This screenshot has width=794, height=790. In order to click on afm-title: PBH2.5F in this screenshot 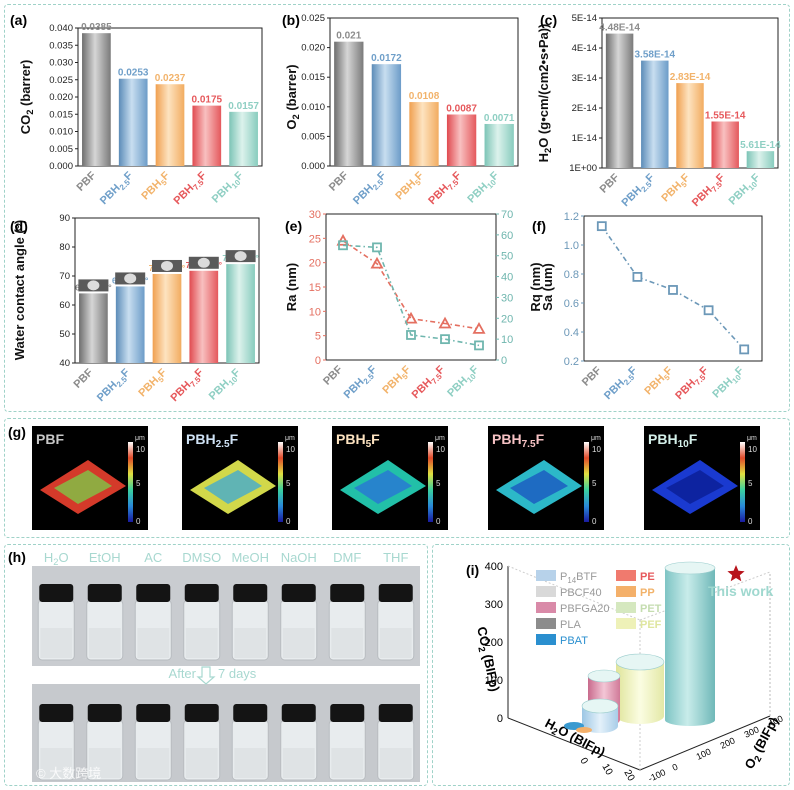, I will do `click(212, 440)`.